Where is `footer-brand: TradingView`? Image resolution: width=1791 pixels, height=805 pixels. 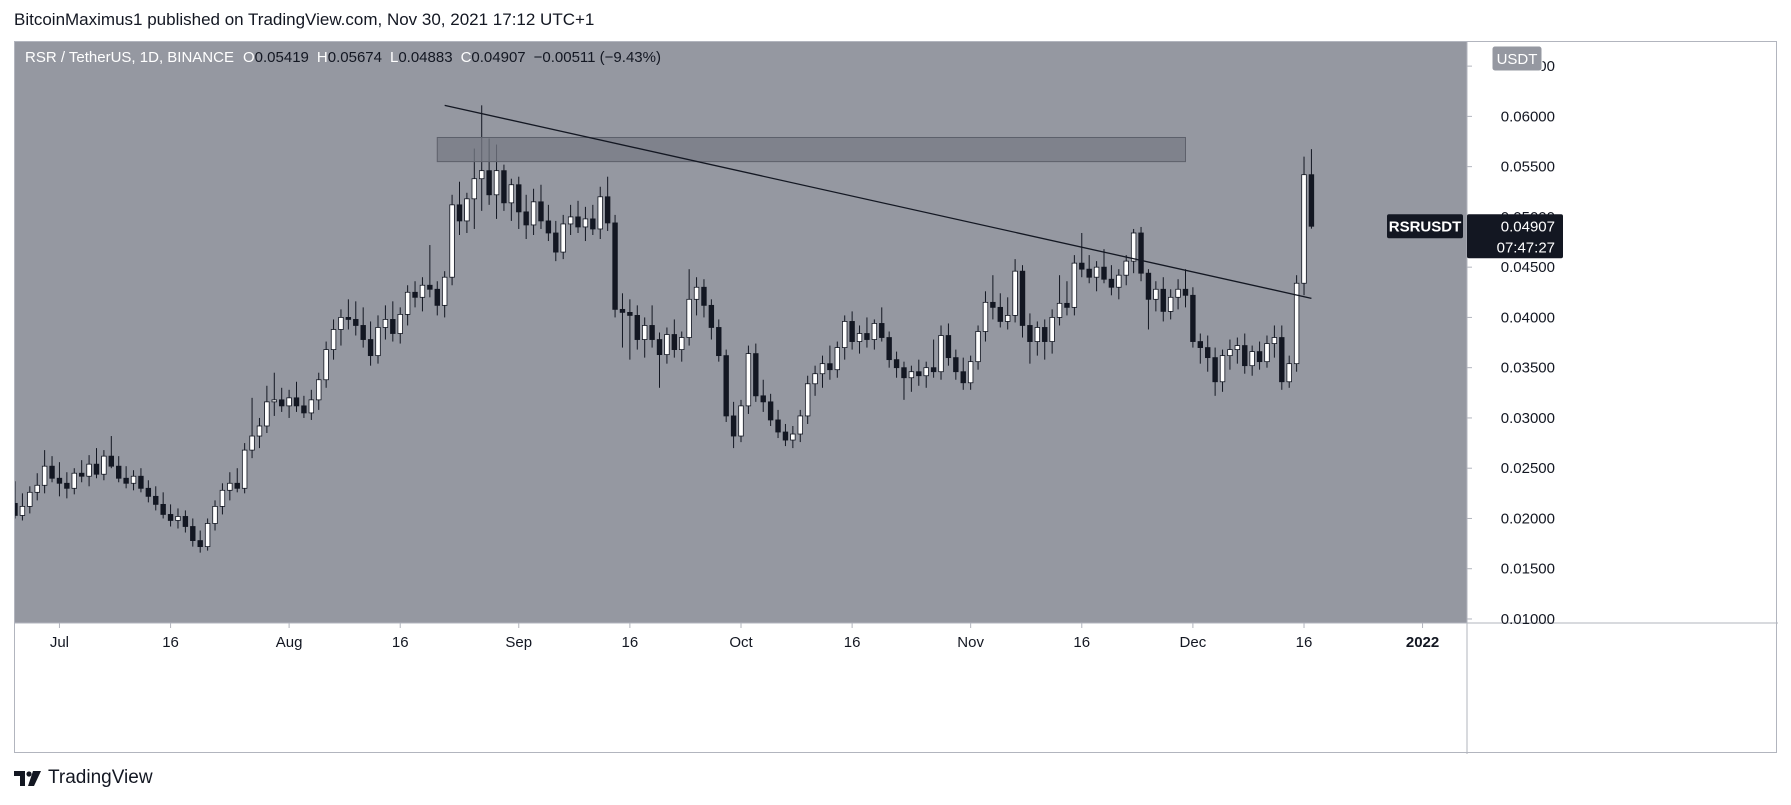
footer-brand: TradingView is located at coordinates (83, 778).